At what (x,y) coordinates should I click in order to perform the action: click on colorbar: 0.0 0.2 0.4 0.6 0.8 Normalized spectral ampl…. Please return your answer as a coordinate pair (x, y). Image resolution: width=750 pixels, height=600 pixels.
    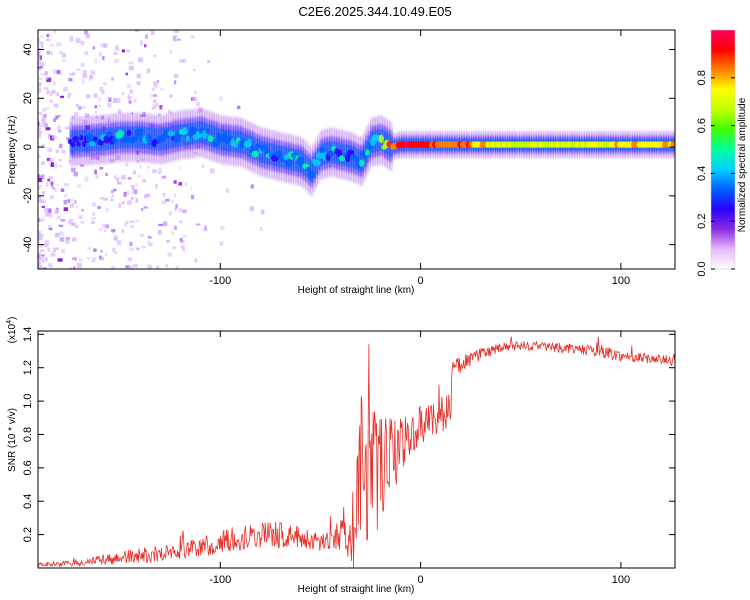
    Looking at the image, I should click on (722, 153).